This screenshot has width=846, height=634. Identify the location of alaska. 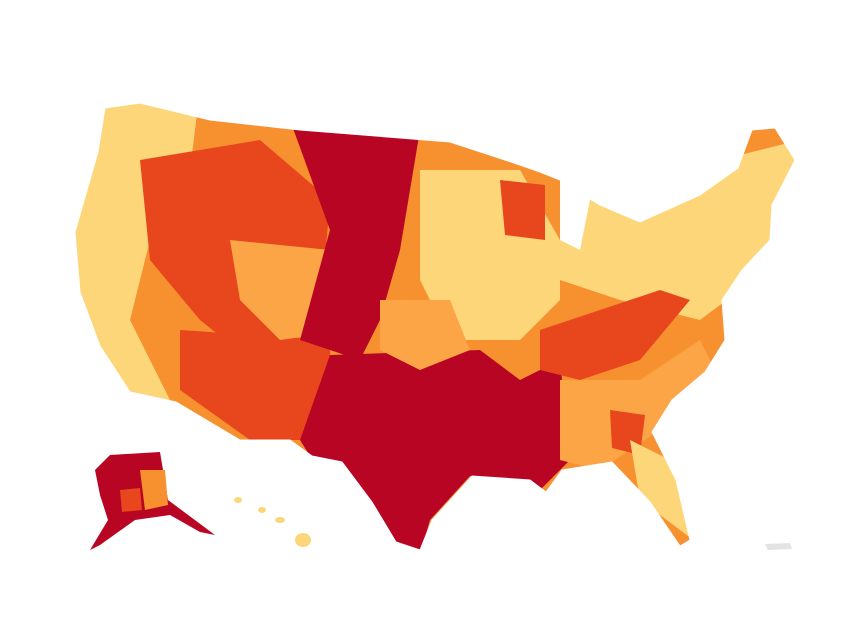
(152, 501).